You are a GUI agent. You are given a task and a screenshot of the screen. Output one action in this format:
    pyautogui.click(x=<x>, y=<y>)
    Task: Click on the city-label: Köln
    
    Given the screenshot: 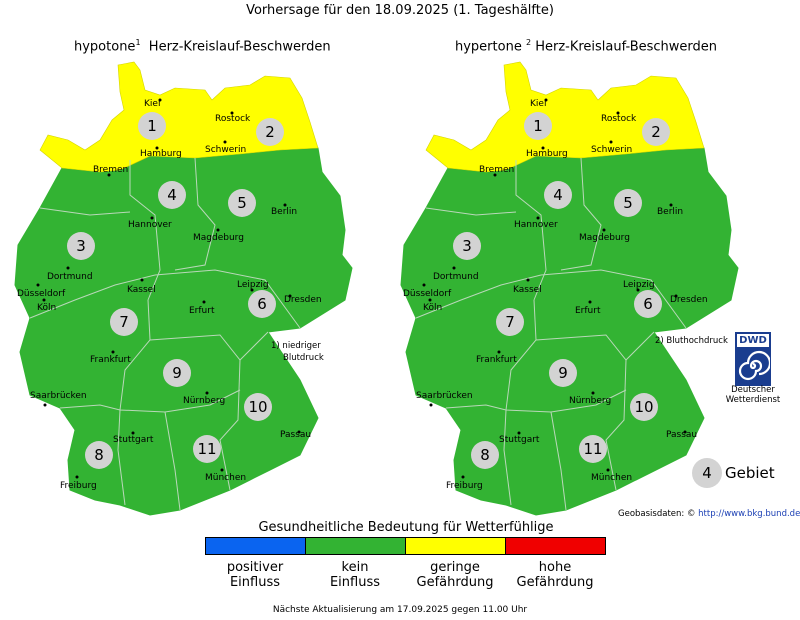 What is the action you would take?
    pyautogui.click(x=432, y=308)
    